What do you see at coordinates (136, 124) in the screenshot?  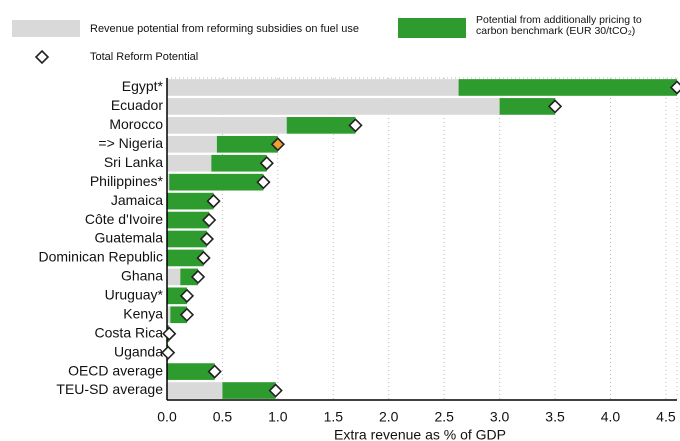 I see `y-tick-label: Morocco` at bounding box center [136, 124].